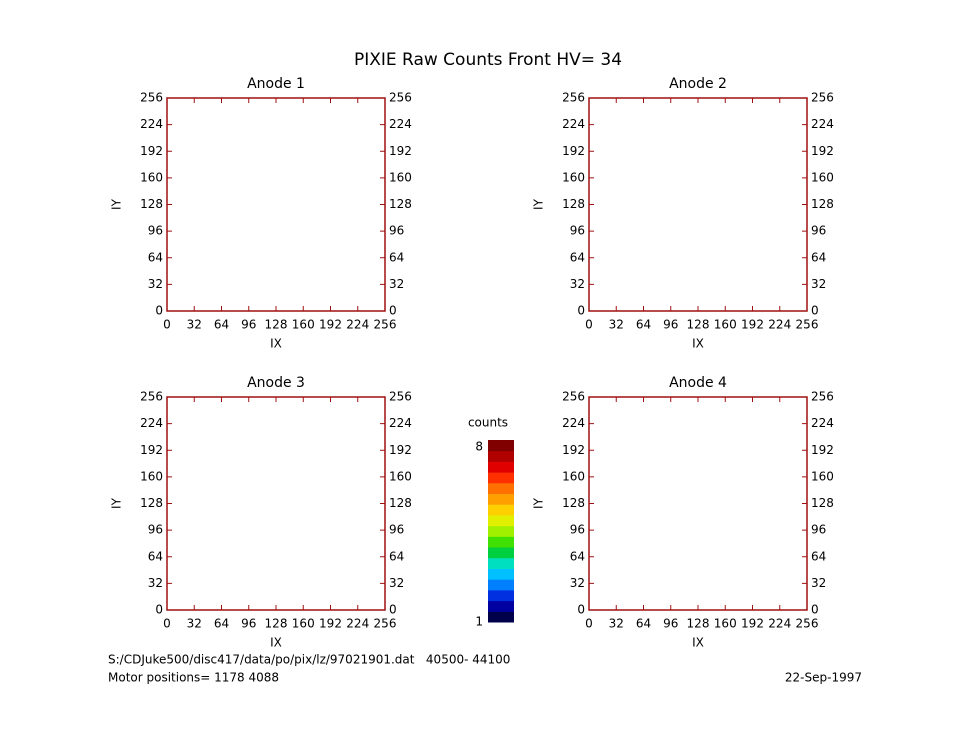  What do you see at coordinates (479, 447) in the screenshot?
I see `colorbar-max: 8` at bounding box center [479, 447].